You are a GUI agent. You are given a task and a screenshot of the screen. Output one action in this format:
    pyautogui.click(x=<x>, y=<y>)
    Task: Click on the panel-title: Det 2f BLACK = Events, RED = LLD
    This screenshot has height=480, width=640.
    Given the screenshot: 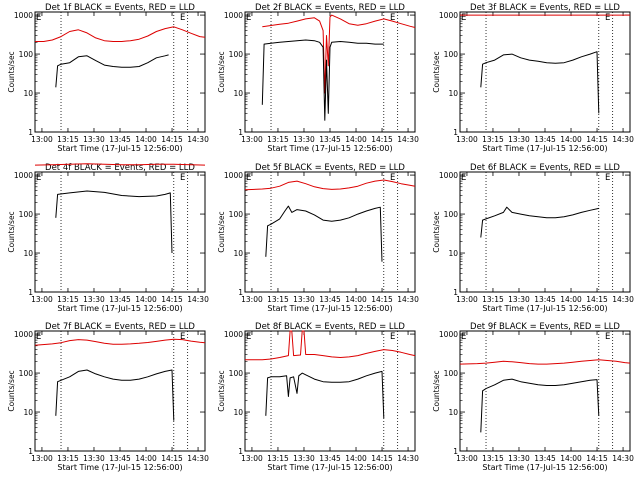 What is the action you would take?
    pyautogui.click(x=330, y=8)
    